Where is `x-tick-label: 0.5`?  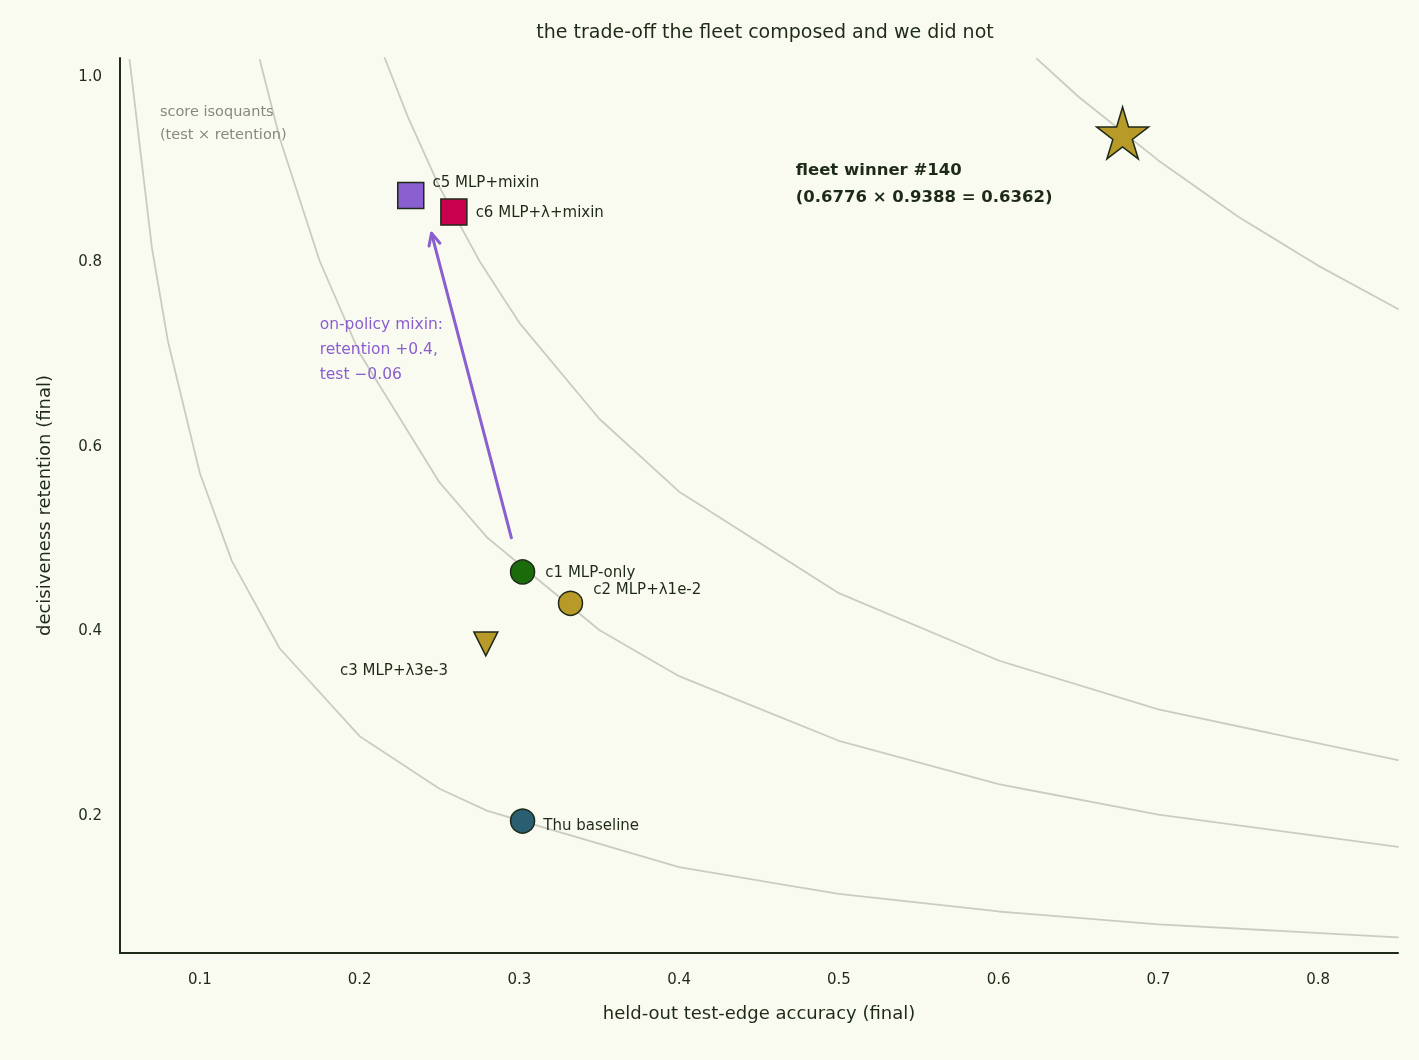
x-tick-label: 0.5 is located at coordinates (838, 978).